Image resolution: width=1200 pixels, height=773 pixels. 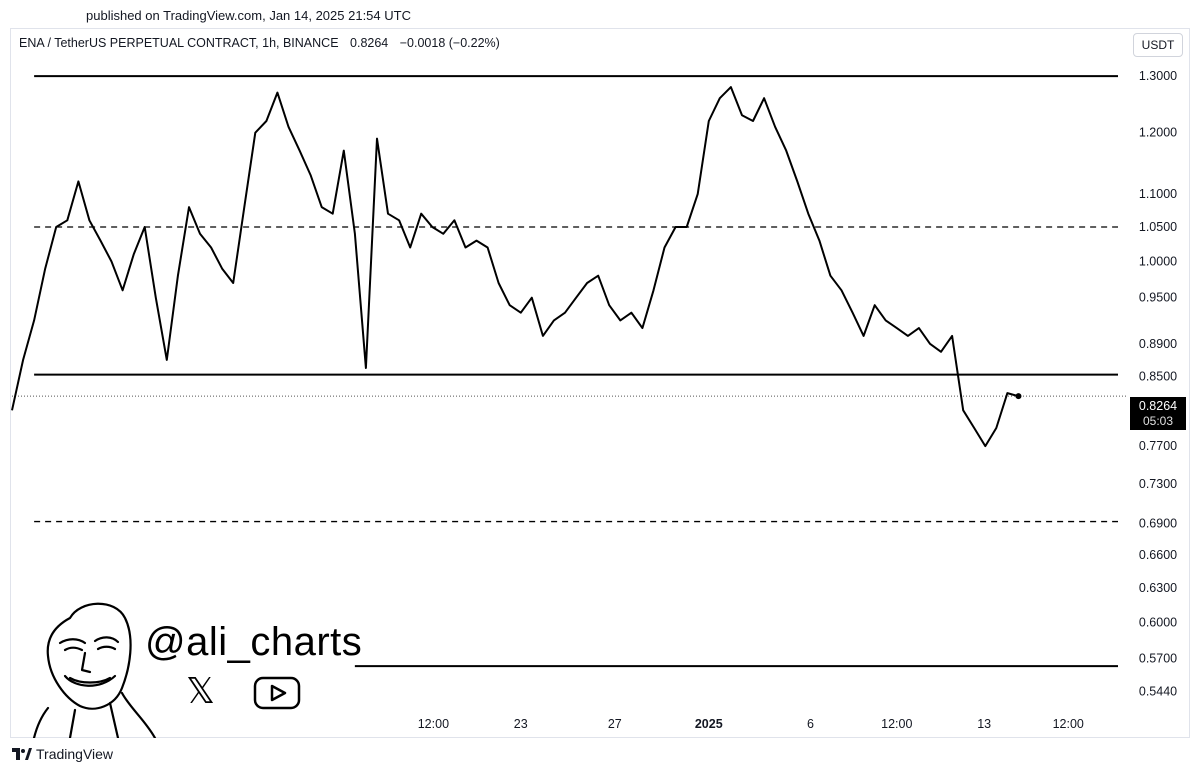 What do you see at coordinates (1158, 298) in the screenshot?
I see `y-tick-label: 0.9500` at bounding box center [1158, 298].